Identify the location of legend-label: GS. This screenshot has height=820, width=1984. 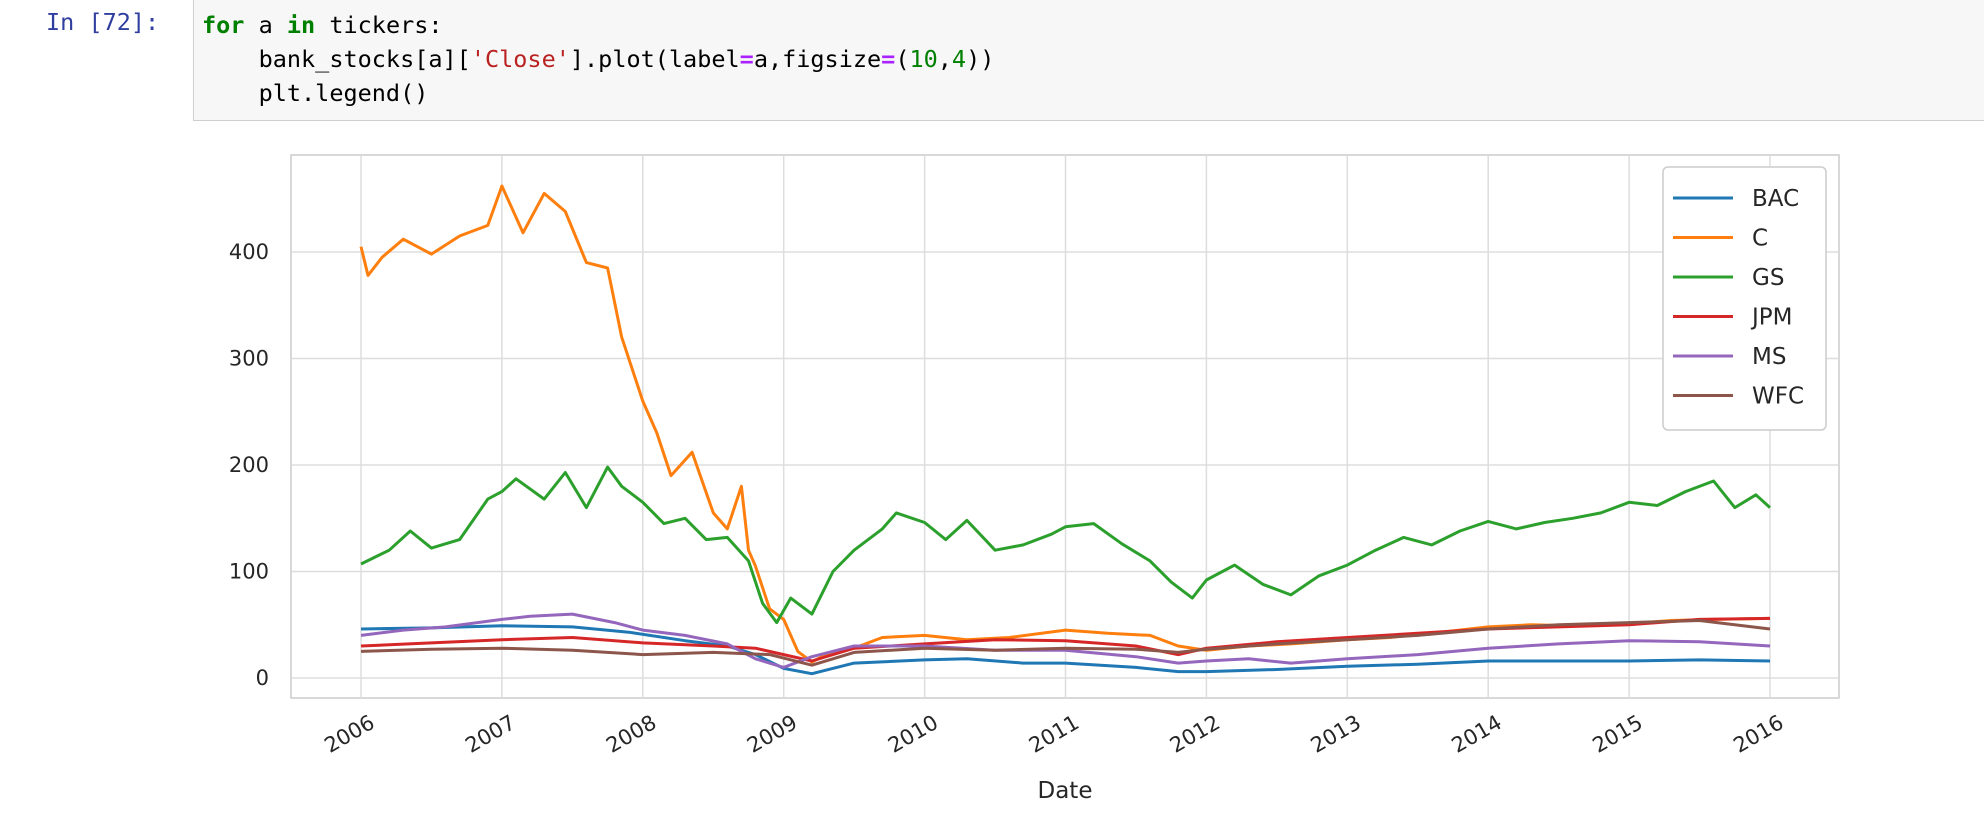
(1768, 278).